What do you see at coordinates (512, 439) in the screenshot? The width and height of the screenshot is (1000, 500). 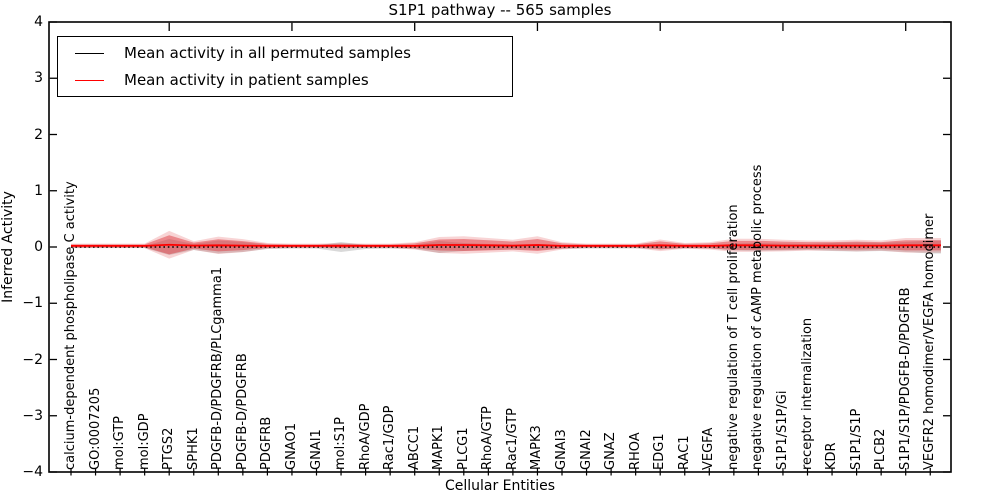 I see `x-category-label: Rac1/GTP` at bounding box center [512, 439].